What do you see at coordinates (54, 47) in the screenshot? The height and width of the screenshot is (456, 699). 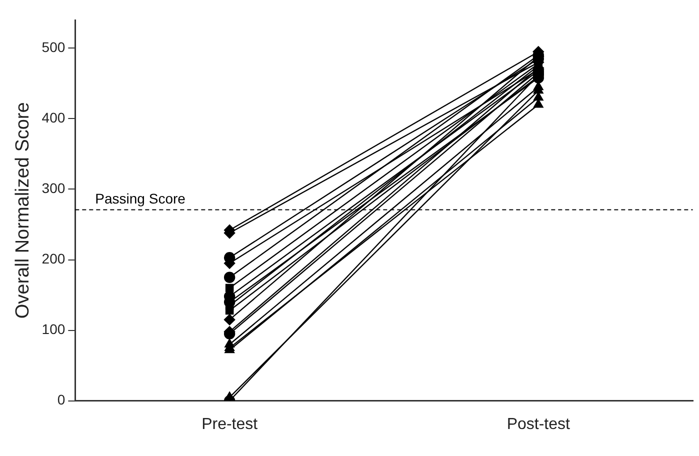 I see `y-tick-label: 500` at bounding box center [54, 47].